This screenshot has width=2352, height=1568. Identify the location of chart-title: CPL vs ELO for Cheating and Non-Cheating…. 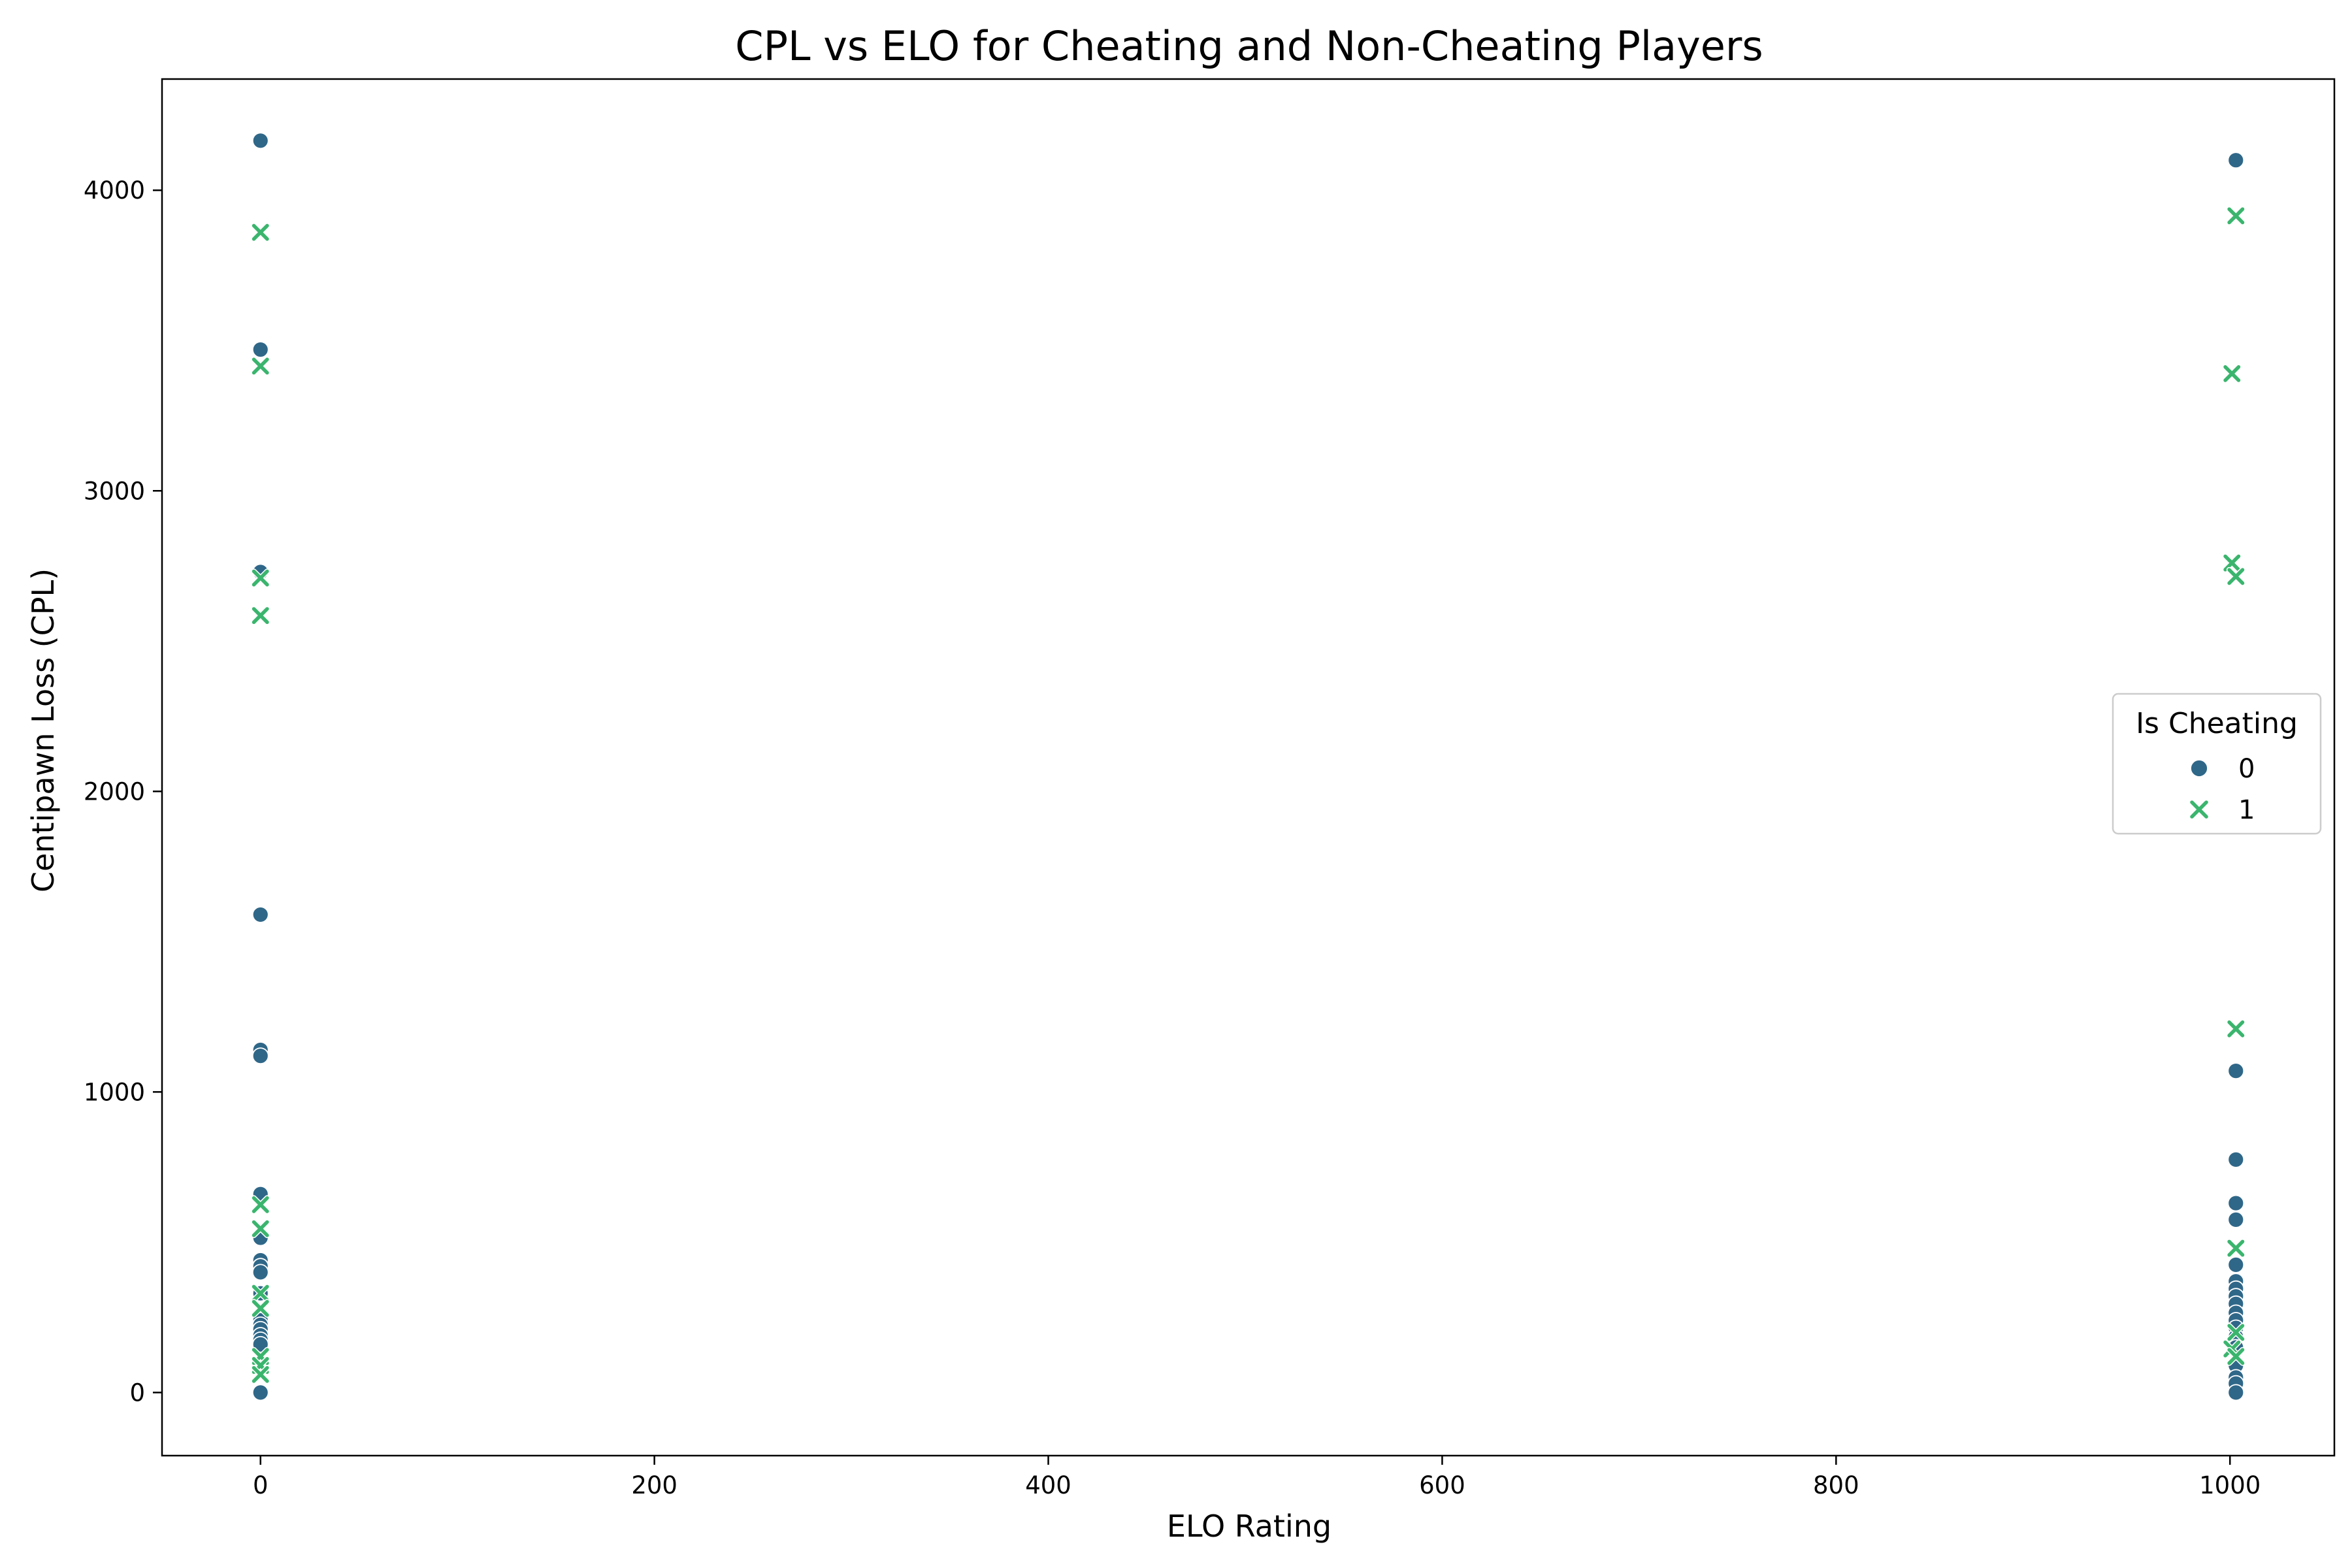
(1249, 46).